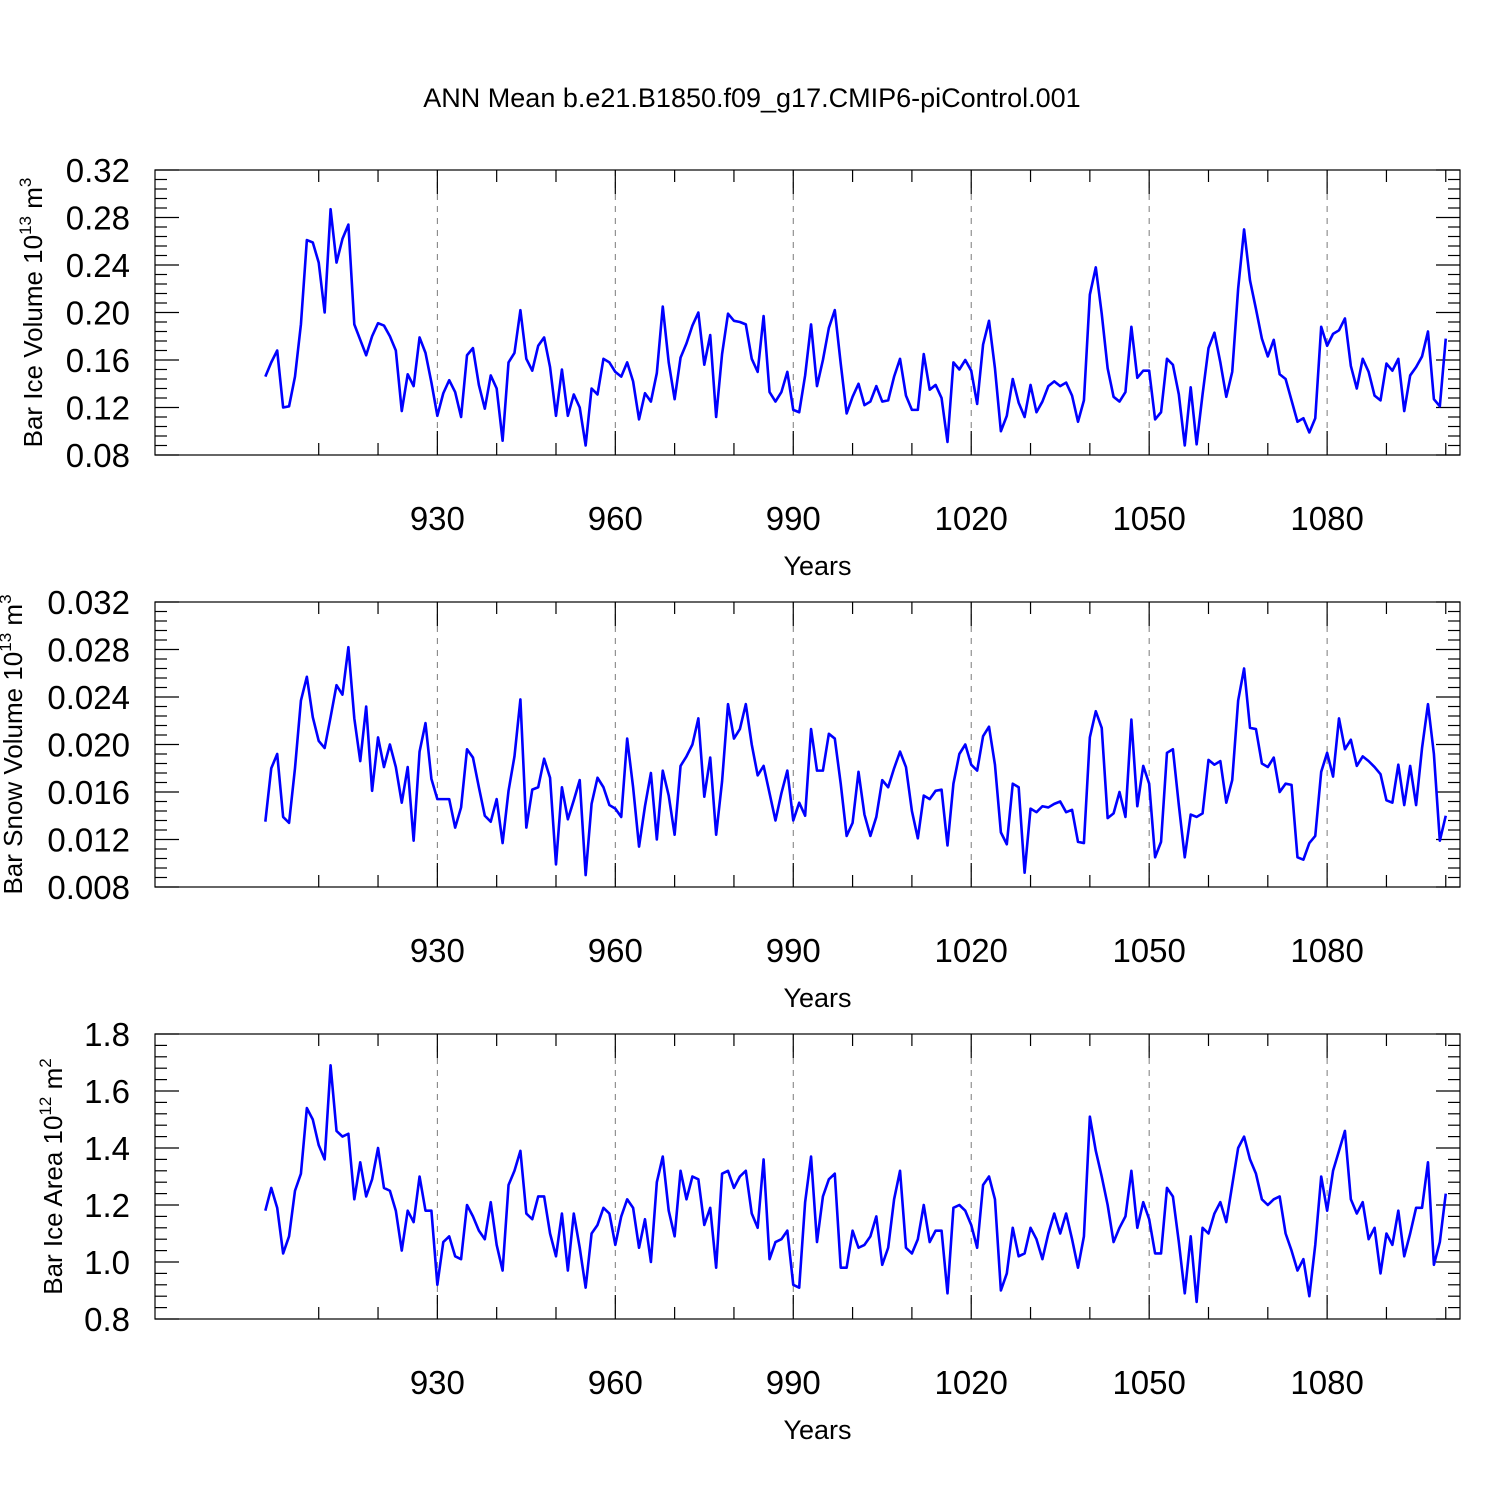 The height and width of the screenshot is (1500, 1500). I want to click on y-tick-label: 0.020, so click(88, 745).